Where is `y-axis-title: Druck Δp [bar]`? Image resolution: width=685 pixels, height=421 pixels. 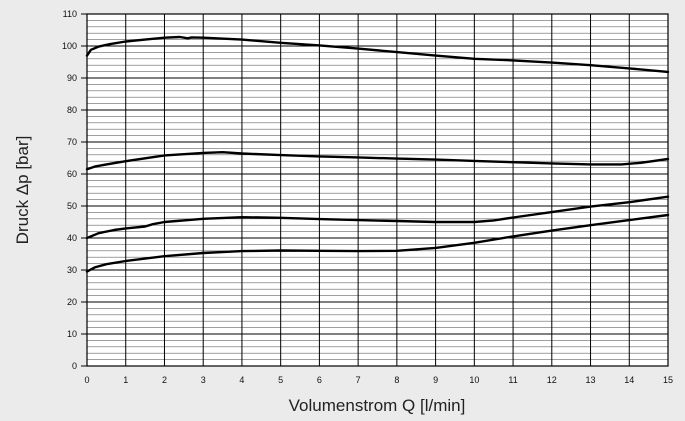
y-axis-title: Druck Δp [bar] is located at coordinates (22, 190).